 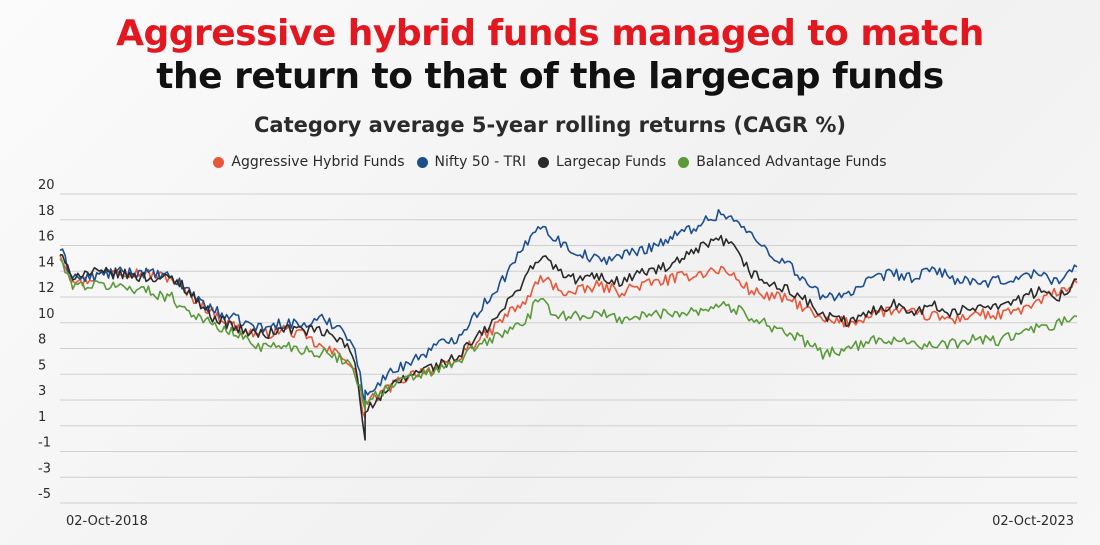 I want to click on legend-item-aggressive-hybrid: Aggressive Hybrid Funds, so click(x=309, y=162).